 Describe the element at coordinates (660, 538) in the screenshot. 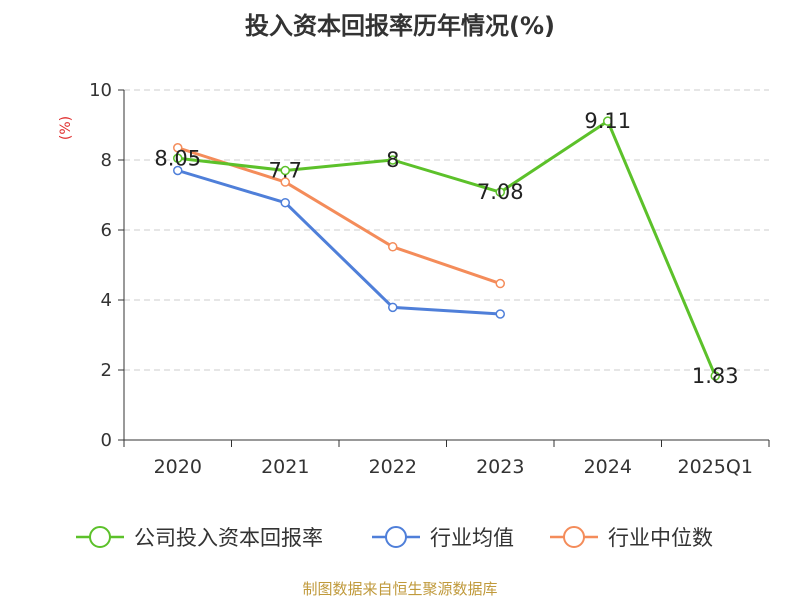

I see `legend-label: 行业中位数` at that location.